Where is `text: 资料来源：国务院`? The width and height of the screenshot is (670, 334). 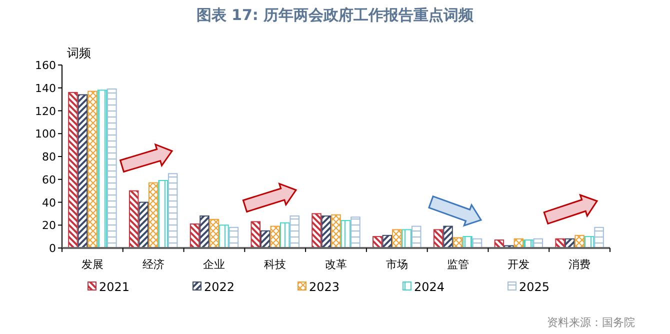 text: 资料来源：国务院 is located at coordinates (591, 322).